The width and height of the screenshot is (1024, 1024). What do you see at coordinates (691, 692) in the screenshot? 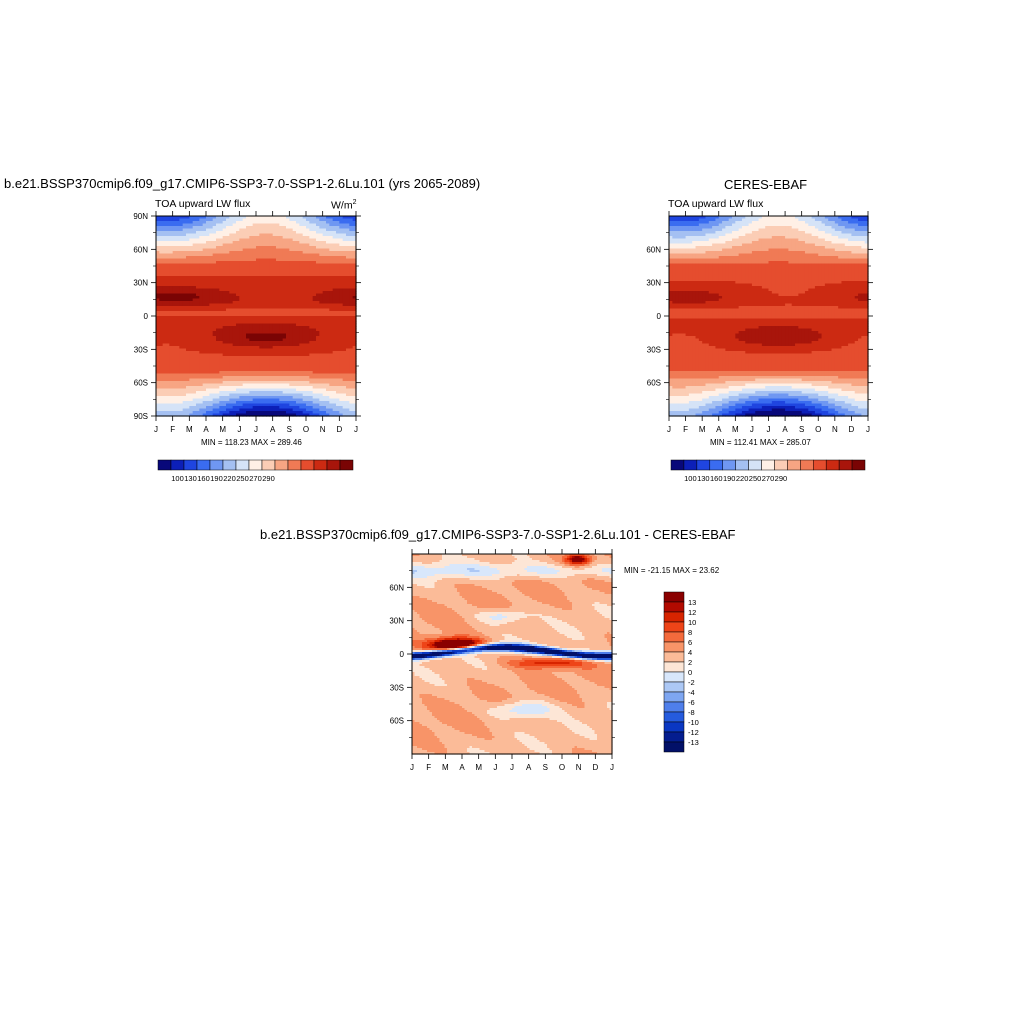
I see `panel3-colorbar-label: -4` at bounding box center [691, 692].